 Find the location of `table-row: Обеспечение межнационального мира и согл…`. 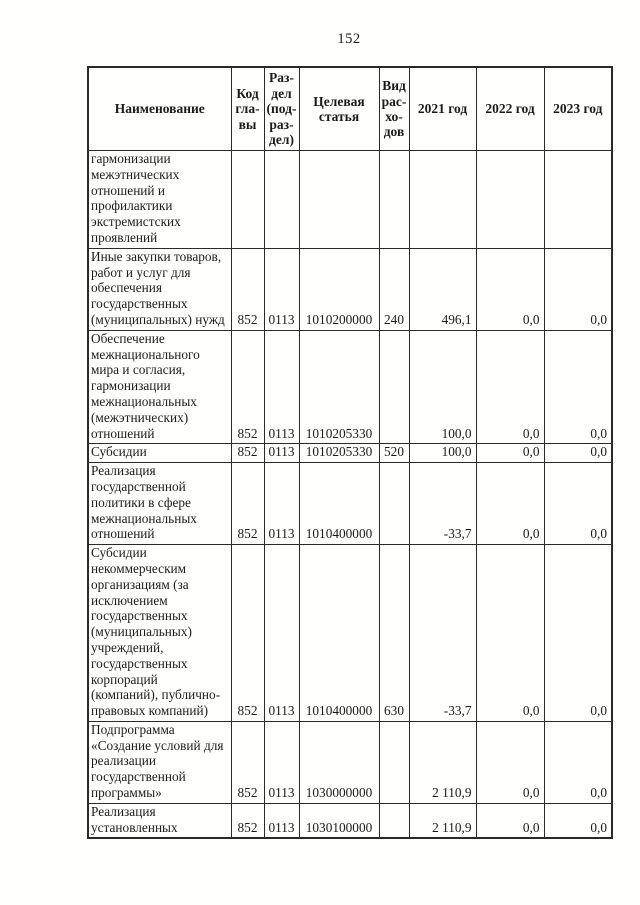

table-row: Обеспечение межнационального мира и согл… is located at coordinates (350, 387).